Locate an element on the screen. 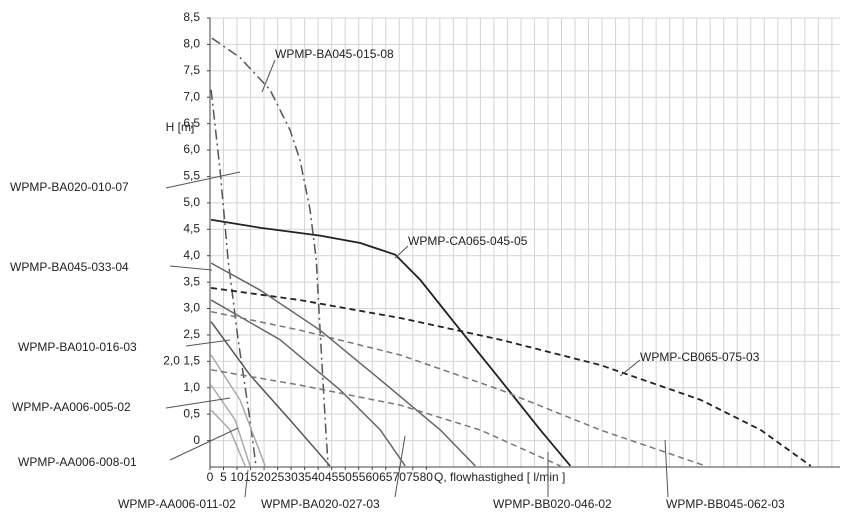 This screenshot has width=843, height=513. y-tick-label: 1,0 is located at coordinates (191, 387).